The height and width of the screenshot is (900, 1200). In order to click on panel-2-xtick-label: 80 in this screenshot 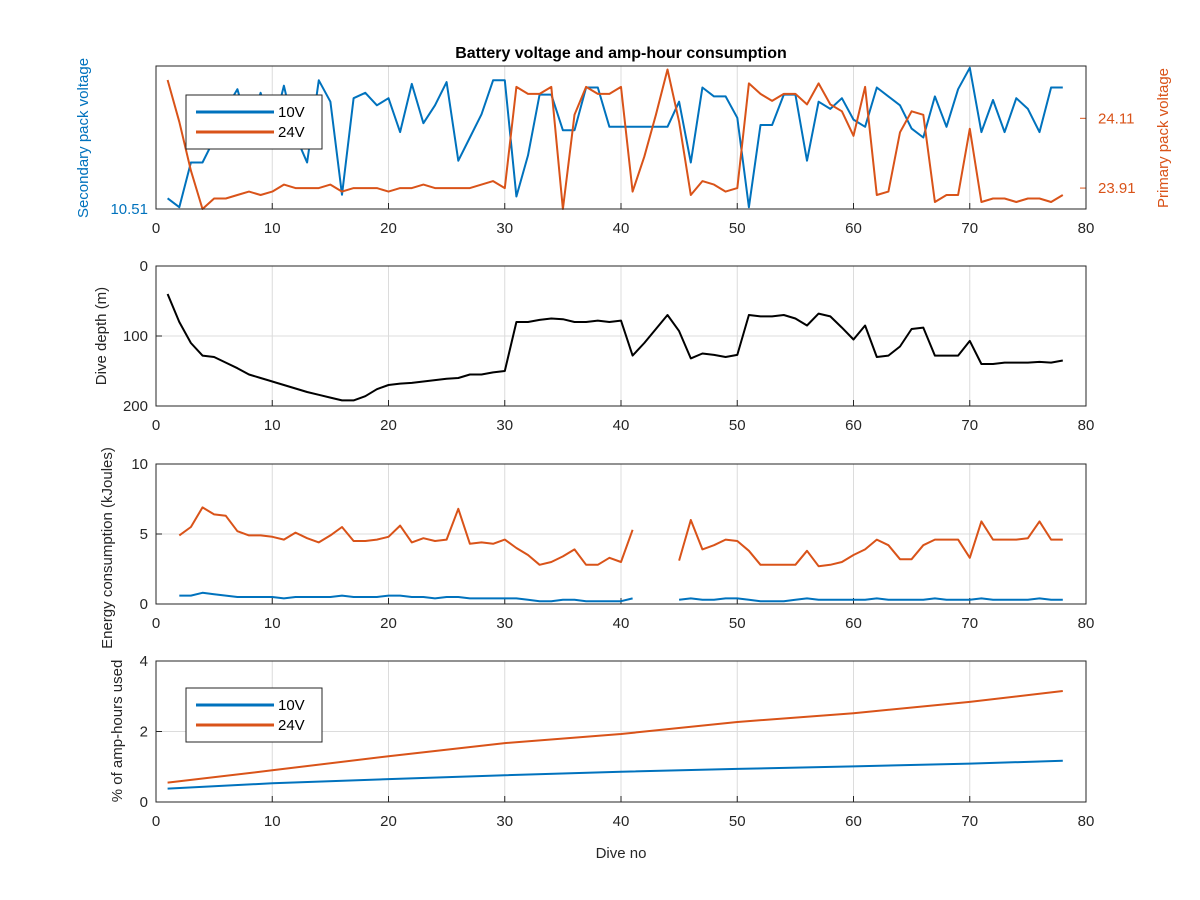, I will do `click(1086, 623)`.